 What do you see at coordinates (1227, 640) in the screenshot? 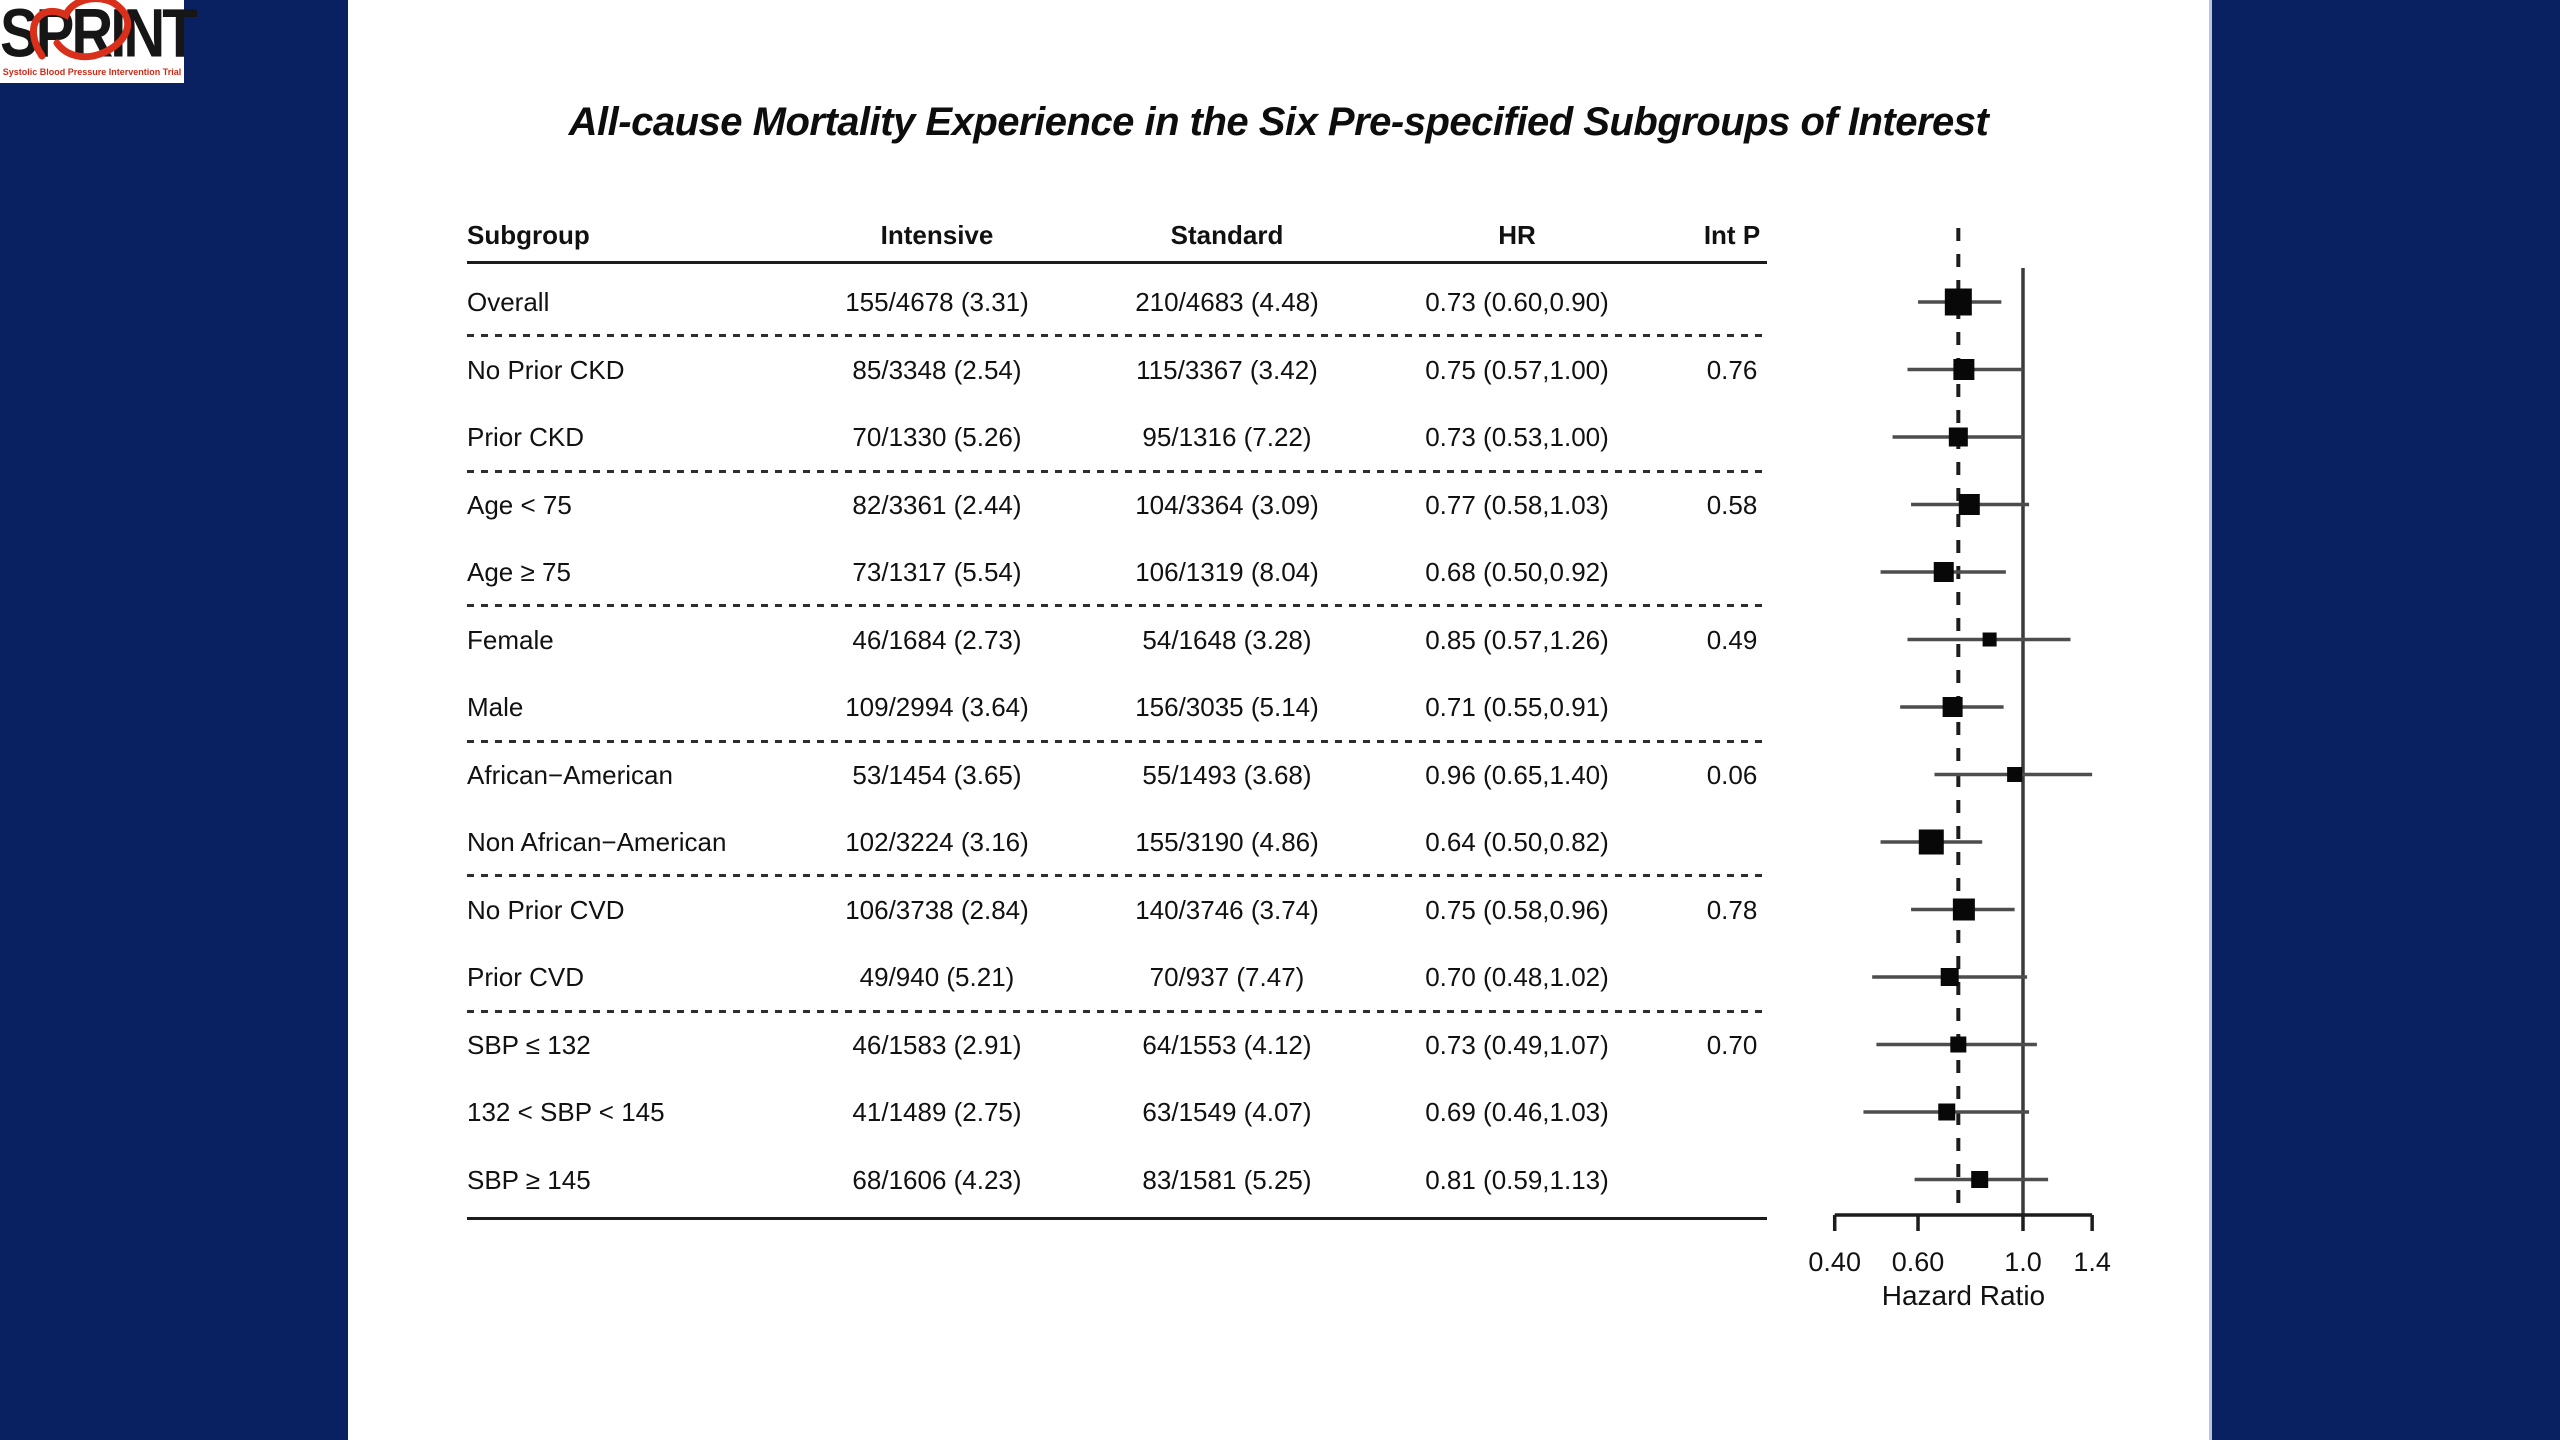
I see `standard-value: 54/1648 (3.28)` at bounding box center [1227, 640].